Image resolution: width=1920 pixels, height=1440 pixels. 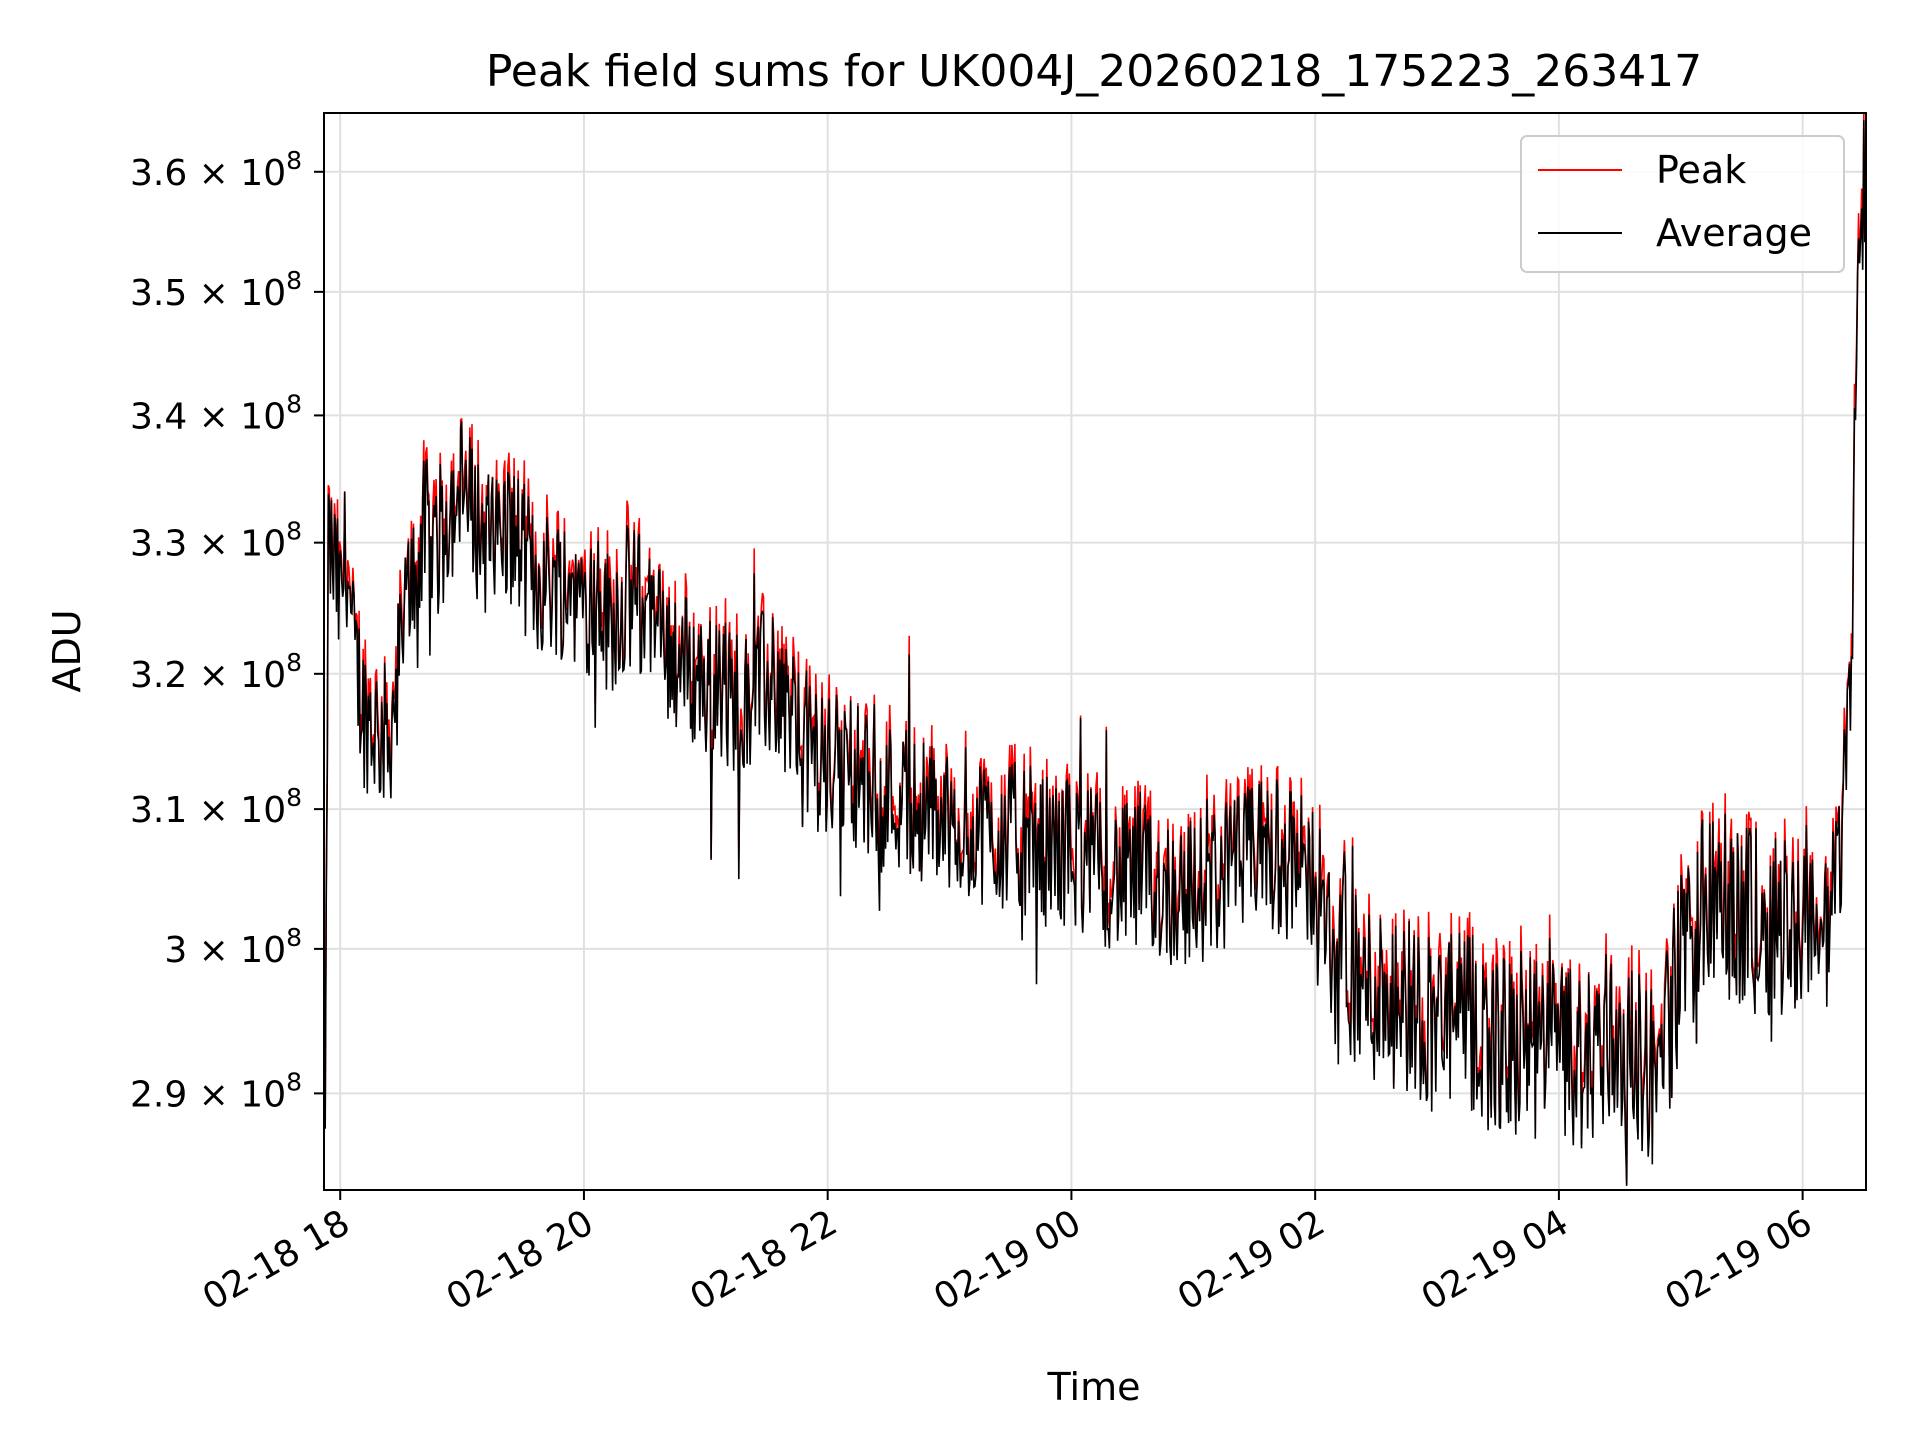 I want to click on y-tick-label: 3.1 × 10⁸, so click(x=216, y=807).